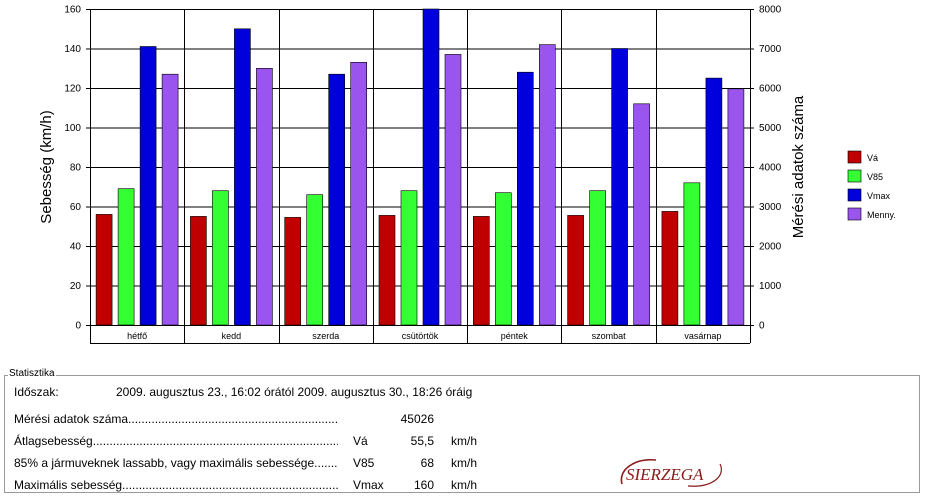  What do you see at coordinates (76, 168) in the screenshot?
I see `left-tick-label: 80` at bounding box center [76, 168].